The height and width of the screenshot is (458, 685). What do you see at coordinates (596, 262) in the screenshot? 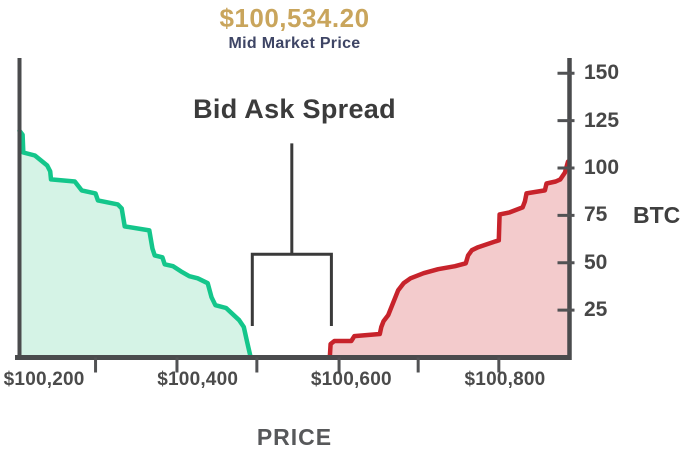
I see `y-tick-label: 50` at bounding box center [596, 262].